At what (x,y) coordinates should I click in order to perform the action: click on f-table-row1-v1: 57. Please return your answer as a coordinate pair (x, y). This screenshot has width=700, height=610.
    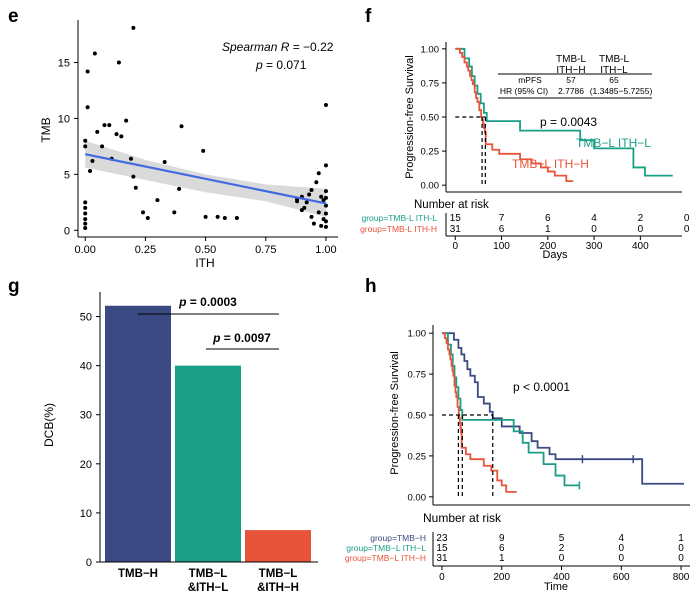
    Looking at the image, I should click on (571, 80).